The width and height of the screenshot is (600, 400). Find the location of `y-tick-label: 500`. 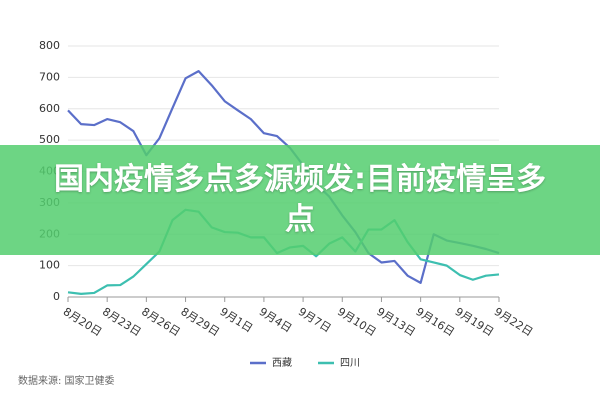

y-tick-label: 500 is located at coordinates (49, 139).